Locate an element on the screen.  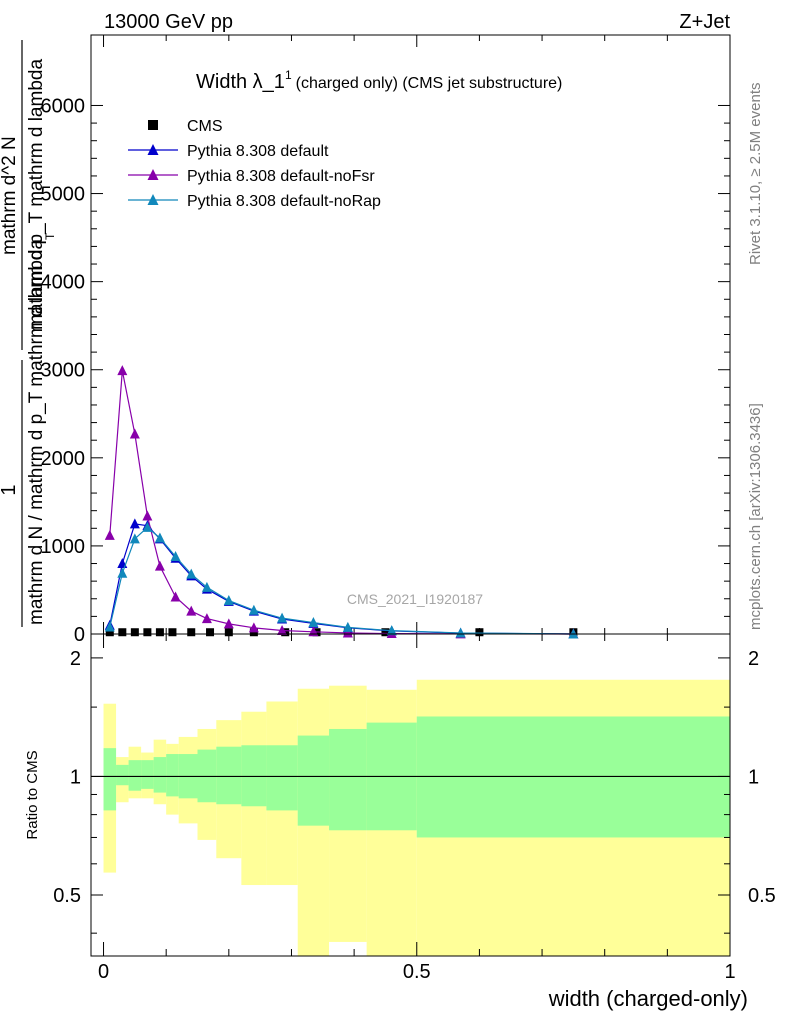
ylabel-top-numerator: mathrm d^2 N is located at coordinates (10, 195).